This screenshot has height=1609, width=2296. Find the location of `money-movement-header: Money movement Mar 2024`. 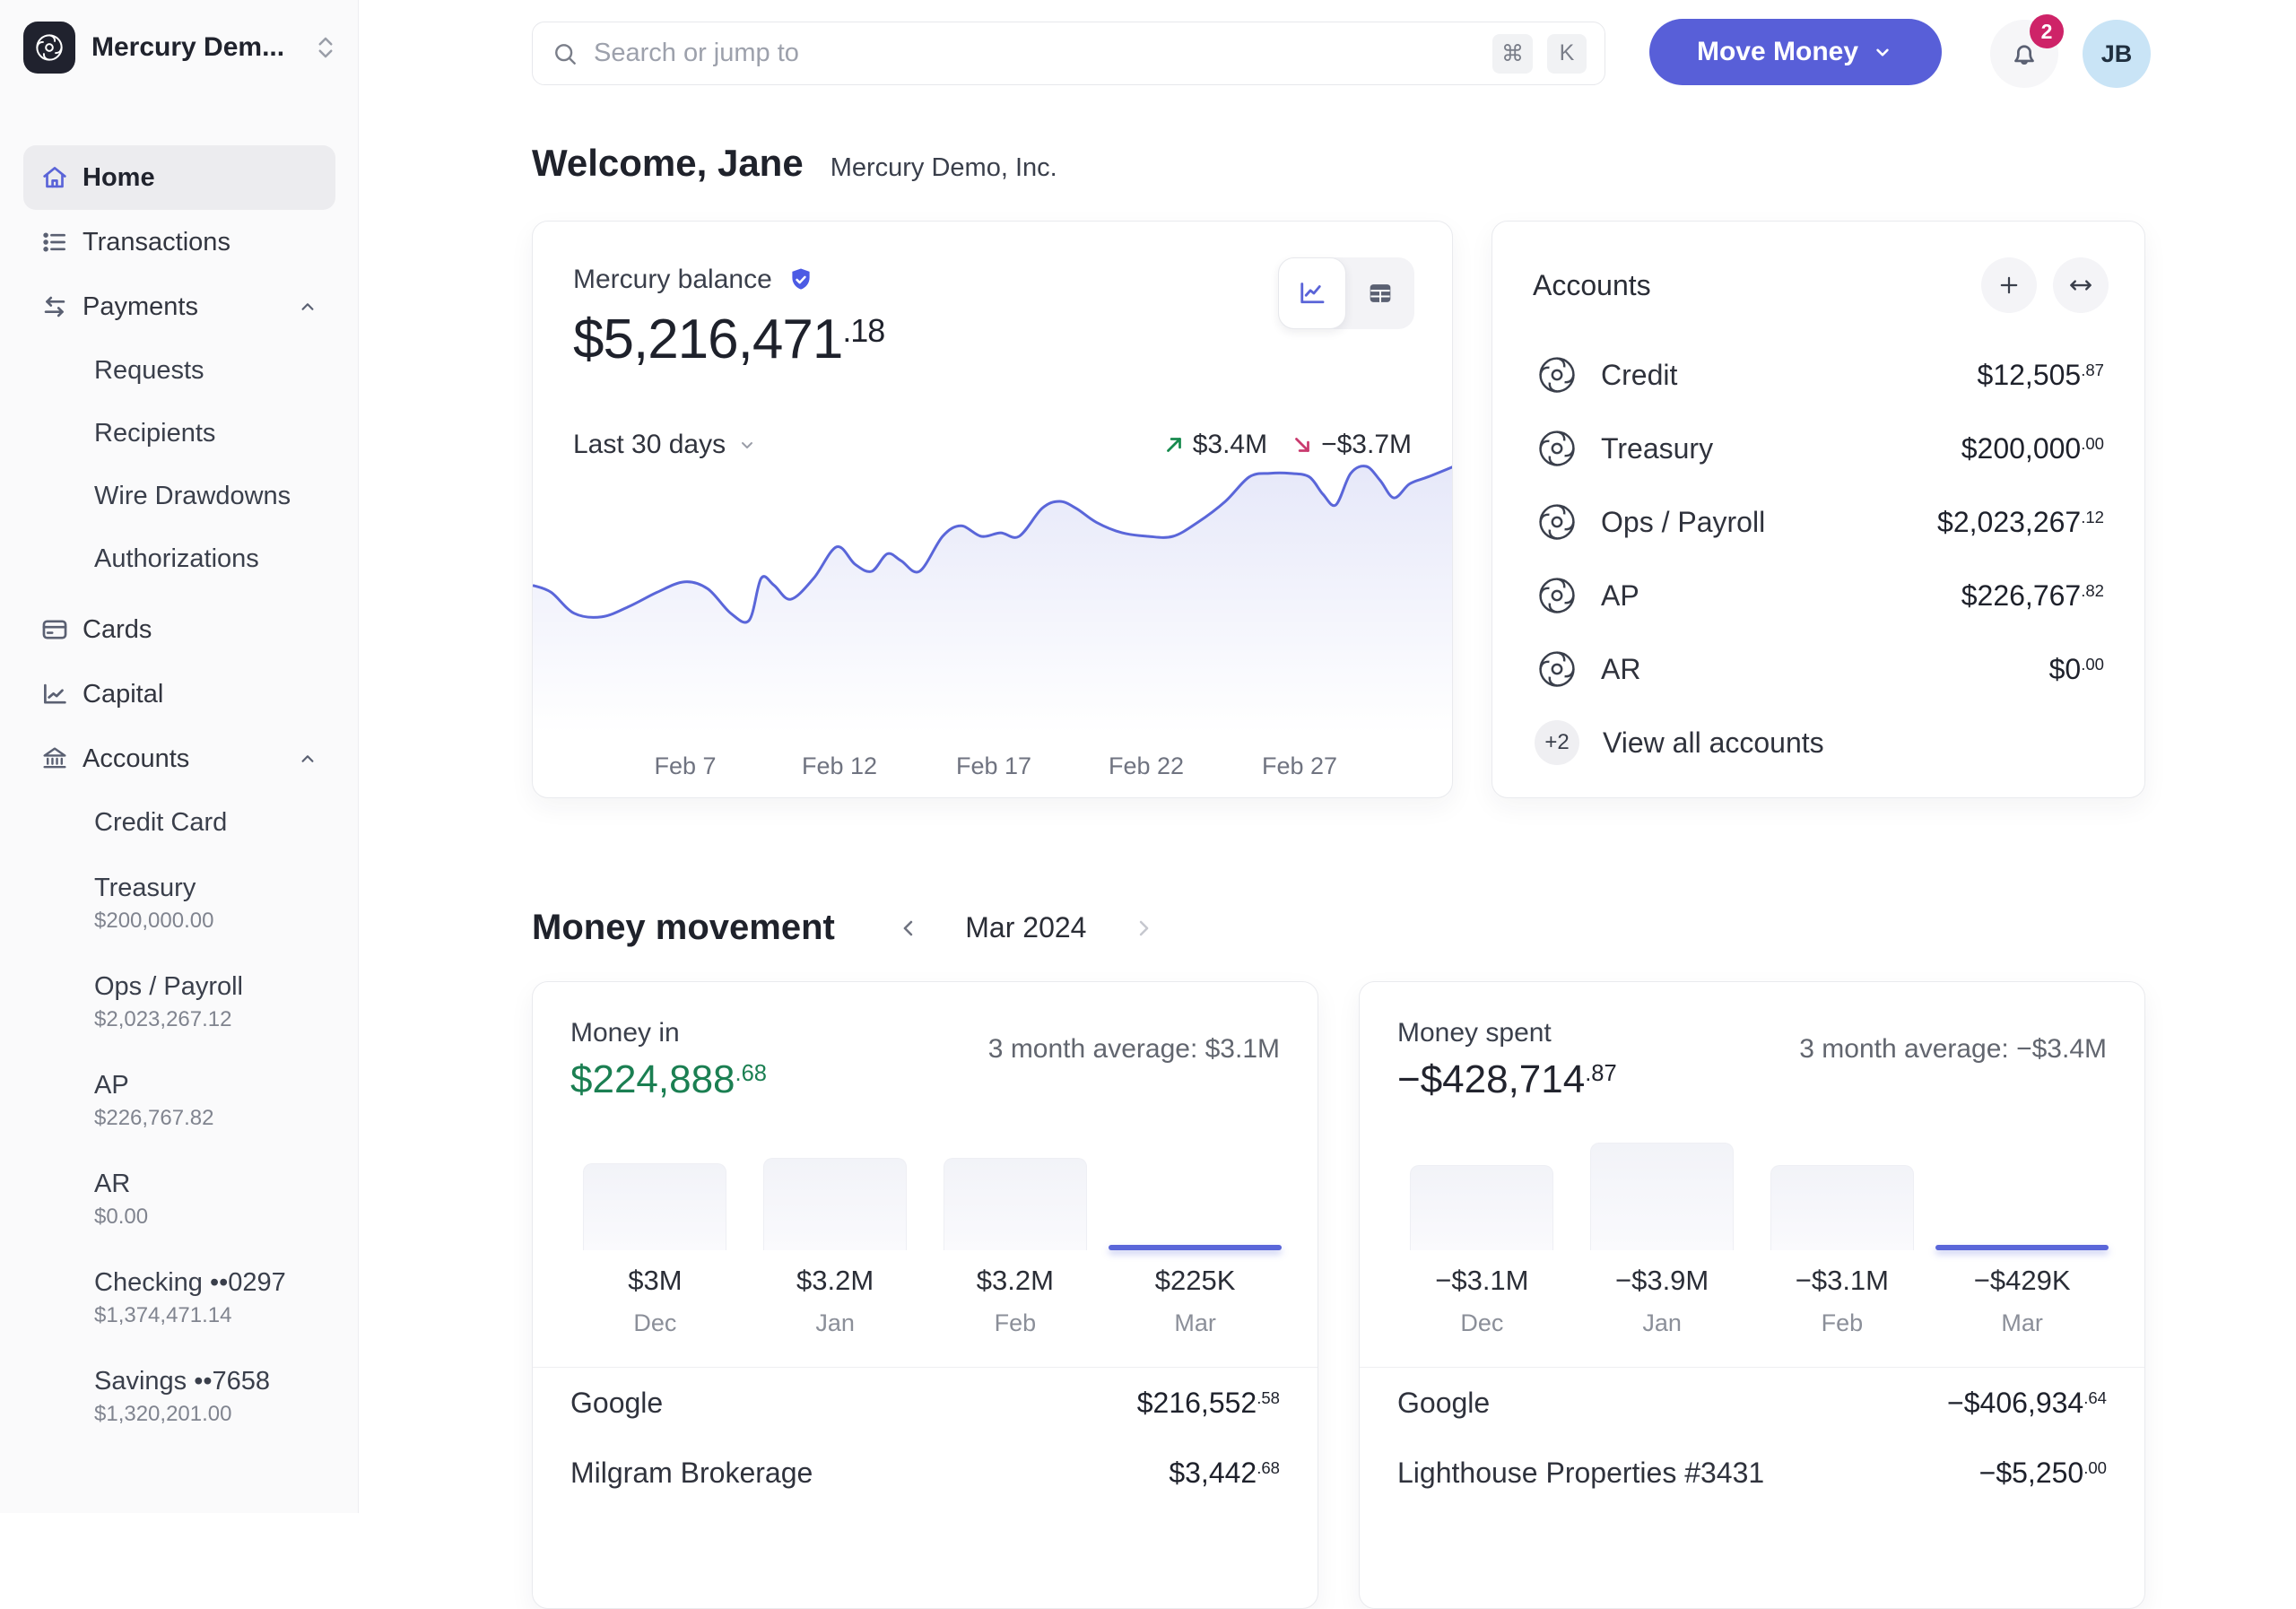

money-movement-header: Money movement Mar 2024 is located at coordinates (846, 928).